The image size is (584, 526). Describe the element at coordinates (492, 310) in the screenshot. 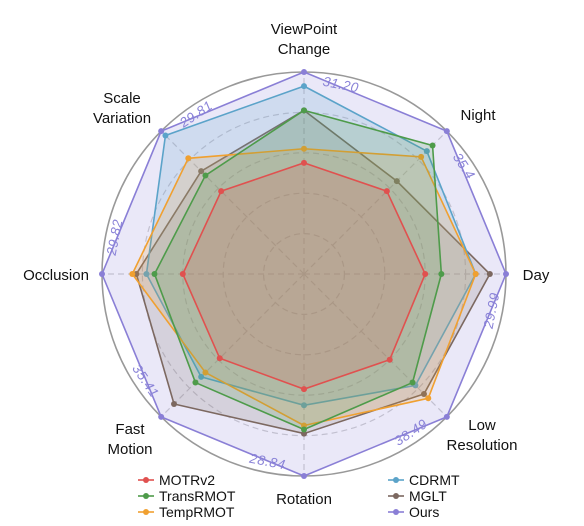

I see `max-value-label: 29.99` at that location.